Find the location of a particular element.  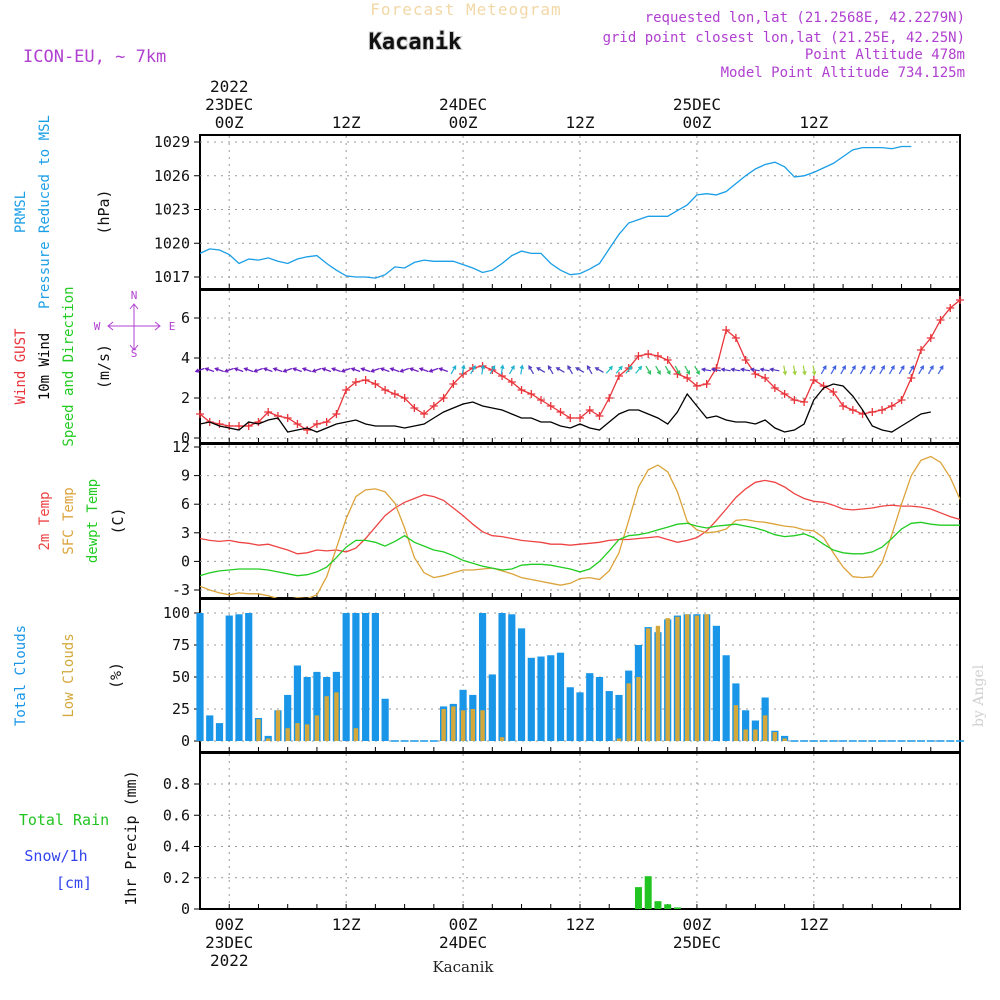

wind-ylabel-1: 10m Wind is located at coordinates (45, 366).